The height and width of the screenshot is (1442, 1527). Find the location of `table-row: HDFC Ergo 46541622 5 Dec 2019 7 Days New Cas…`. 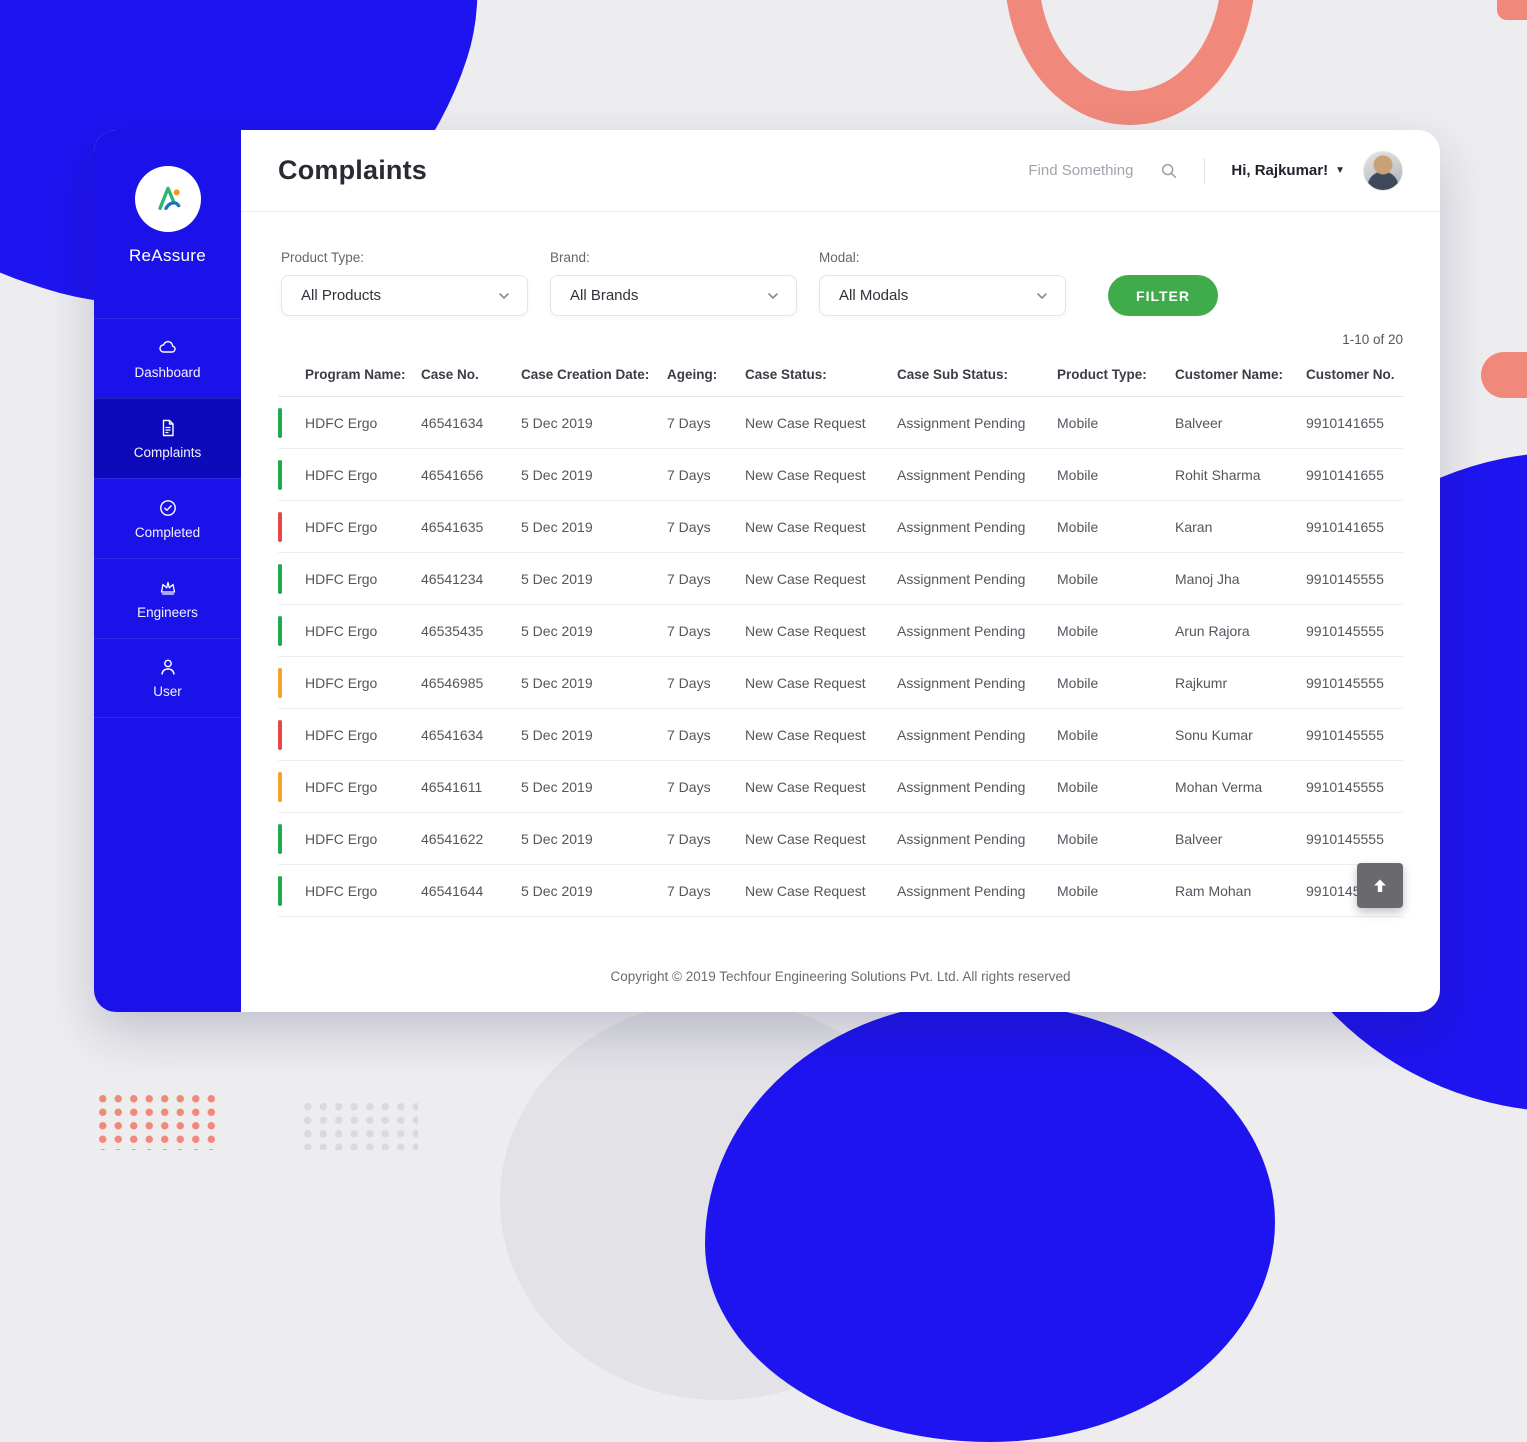

table-row: HDFC Ergo 46541622 5 Dec 2019 7 Days New Cas… is located at coordinates (840, 839).